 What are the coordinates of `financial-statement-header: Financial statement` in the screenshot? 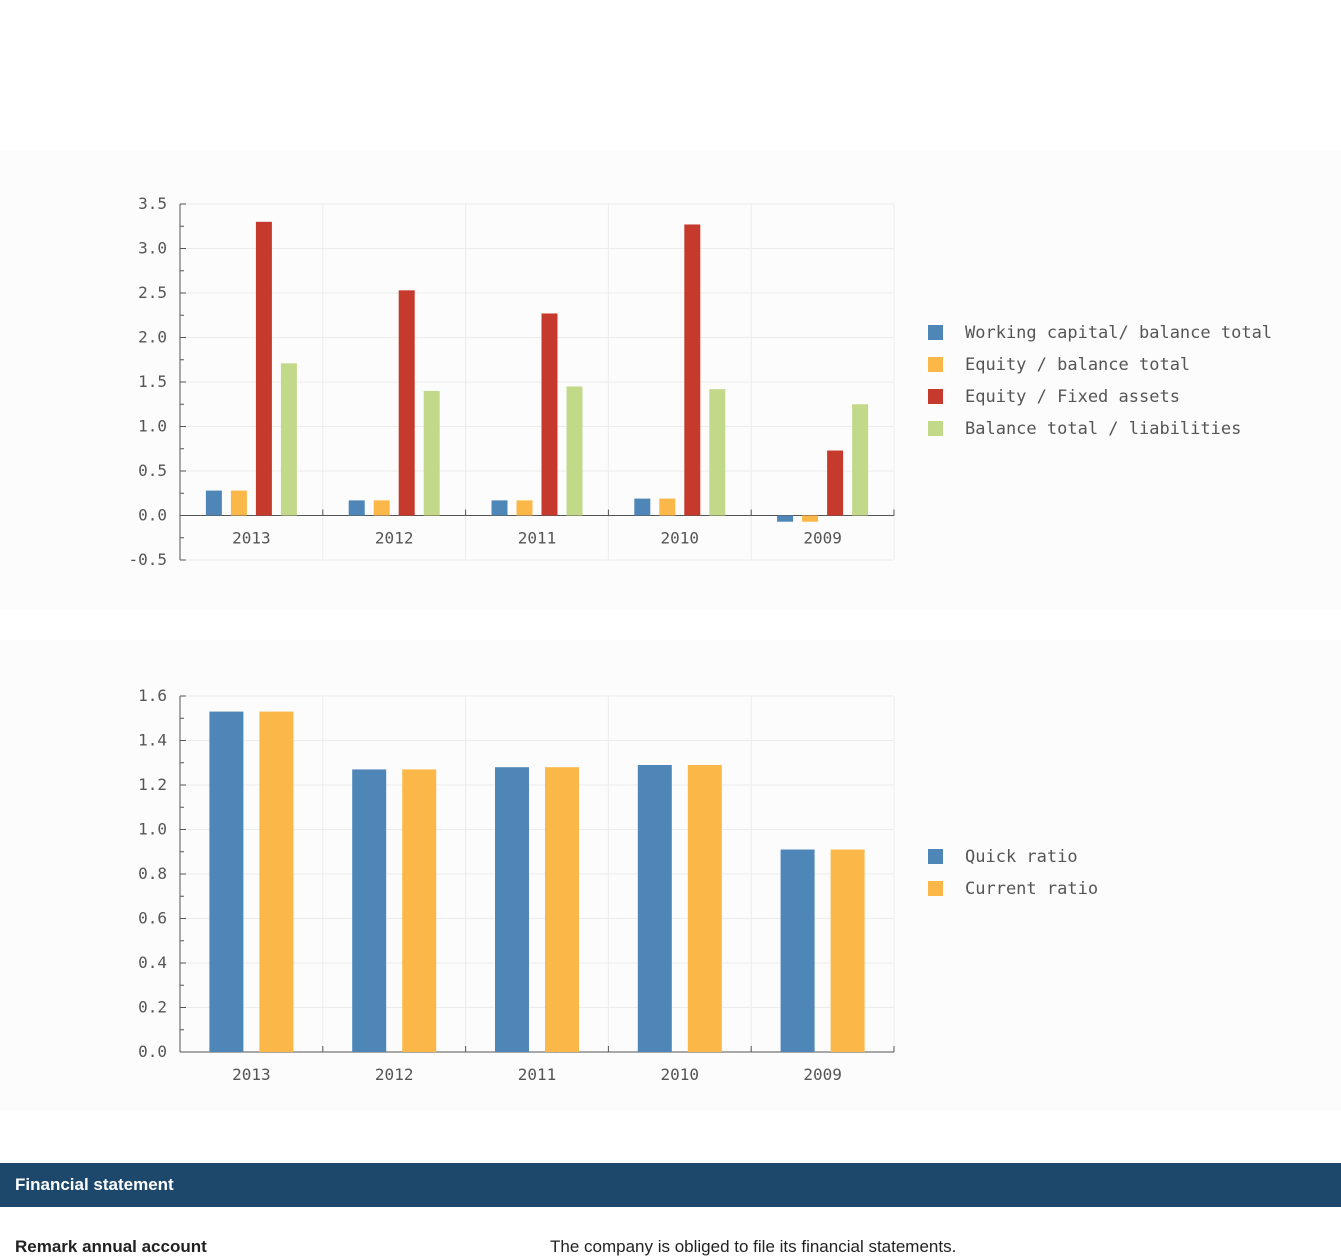 It's located at (670, 1185).